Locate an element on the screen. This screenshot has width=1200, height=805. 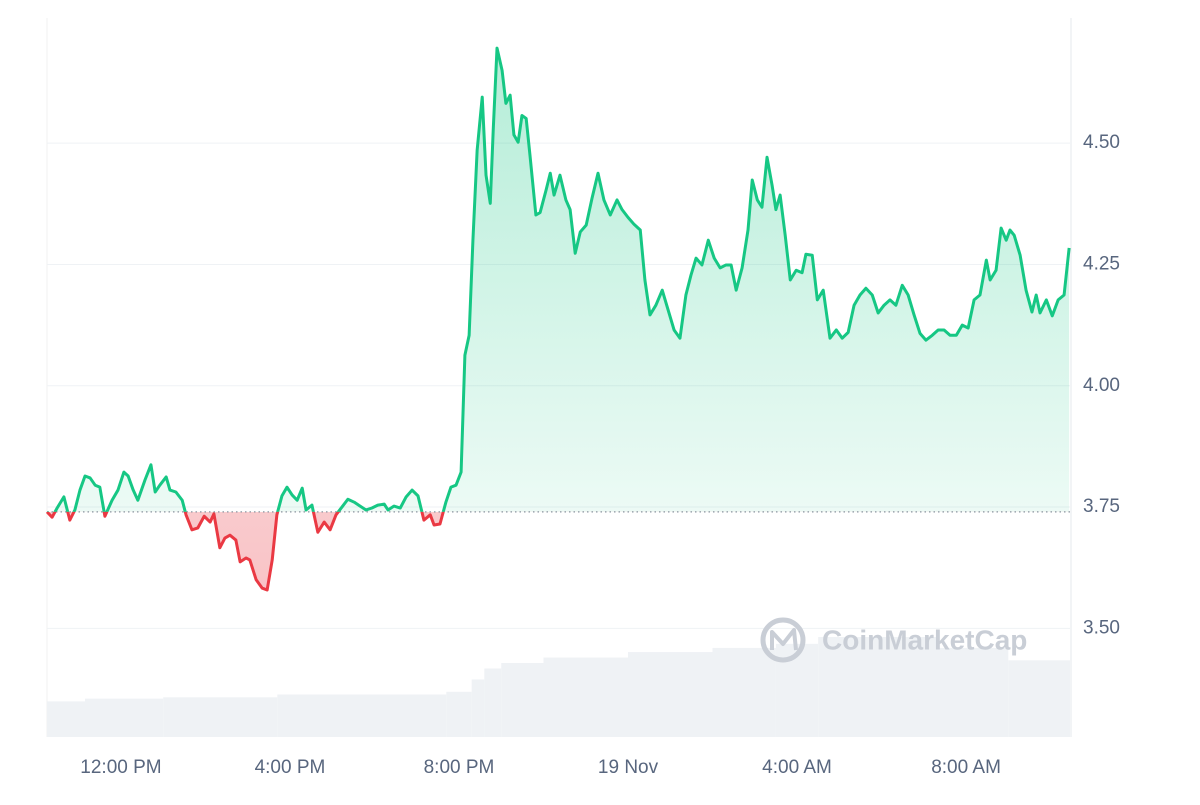
x-tick-label: 4:00 AM is located at coordinates (797, 767).